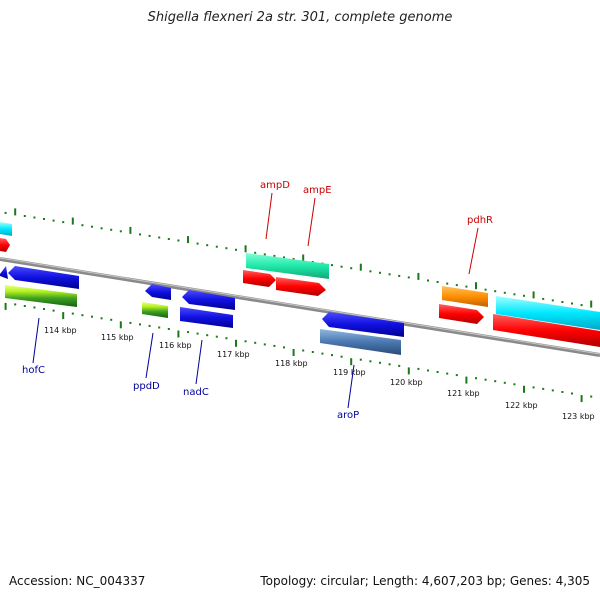  Describe the element at coordinates (301, 286) in the screenshot. I see `gene-arrow-ampE` at that location.